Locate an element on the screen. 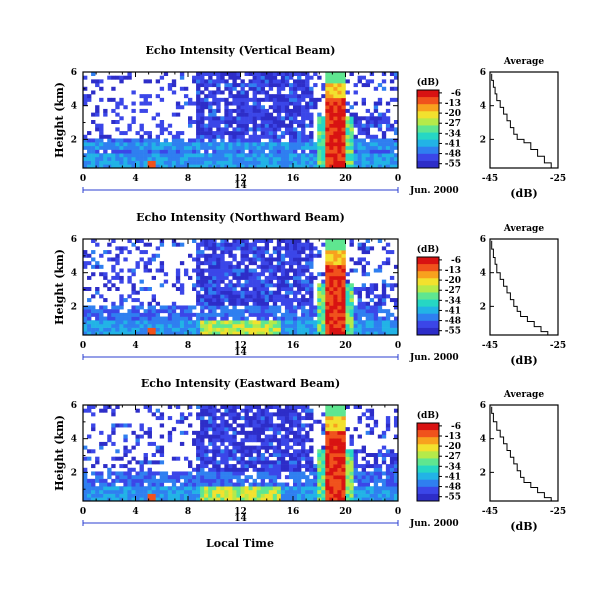 This screenshot has height=598, width=613. x-tick-label: 4 is located at coordinates (135, 179).